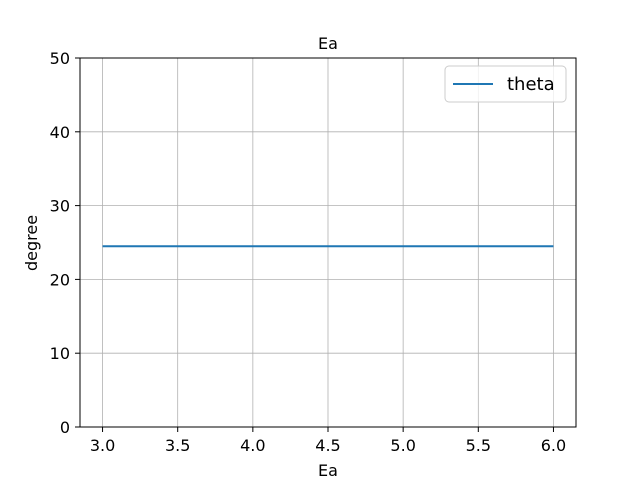 This screenshot has height=480, width=640. What do you see at coordinates (478, 445) in the screenshot?
I see `x-tick-label: 5.5` at bounding box center [478, 445].